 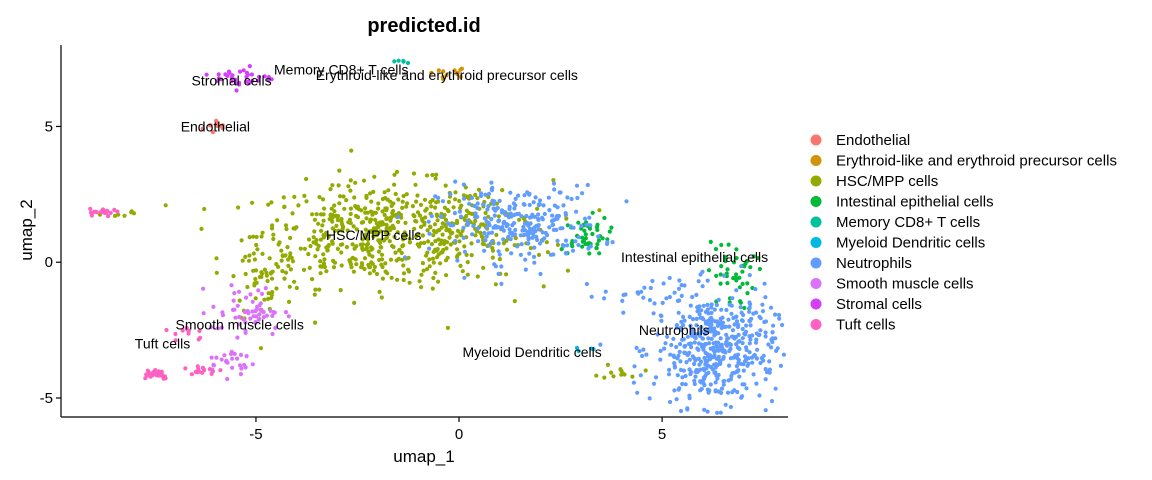 I want to click on cluster-label: Smooth muscle cells, so click(x=240, y=325).